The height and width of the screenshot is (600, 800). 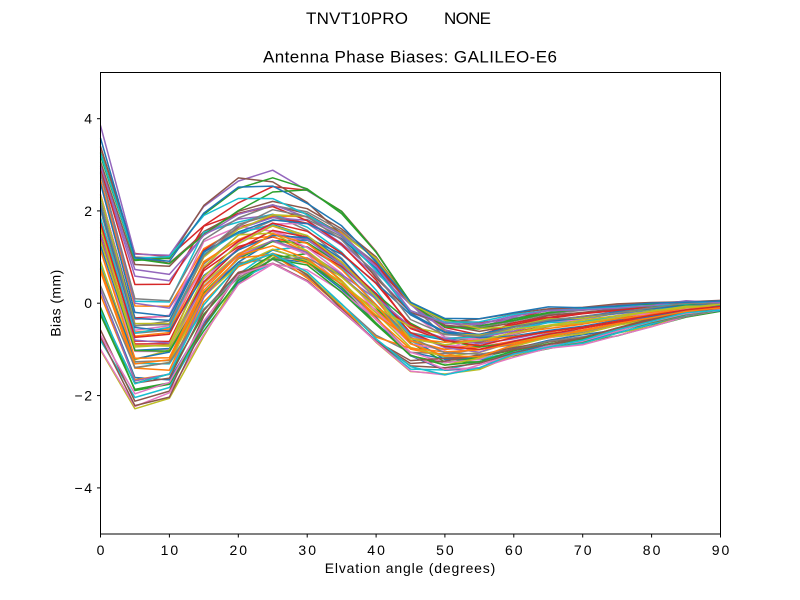 What do you see at coordinates (514, 550) in the screenshot?
I see `svg-text: 60` at bounding box center [514, 550].